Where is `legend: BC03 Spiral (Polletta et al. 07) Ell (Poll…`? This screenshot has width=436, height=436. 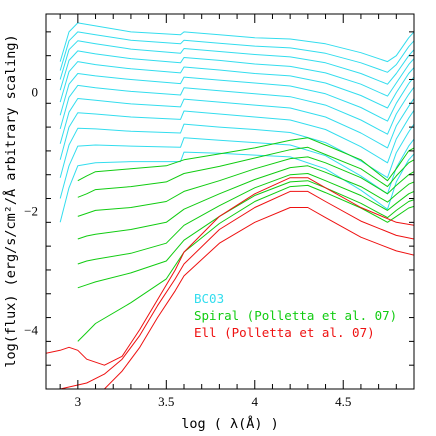 legend: BC03 Spiral (Polletta et al. 07) Ell (Poll… is located at coordinates (295, 315).